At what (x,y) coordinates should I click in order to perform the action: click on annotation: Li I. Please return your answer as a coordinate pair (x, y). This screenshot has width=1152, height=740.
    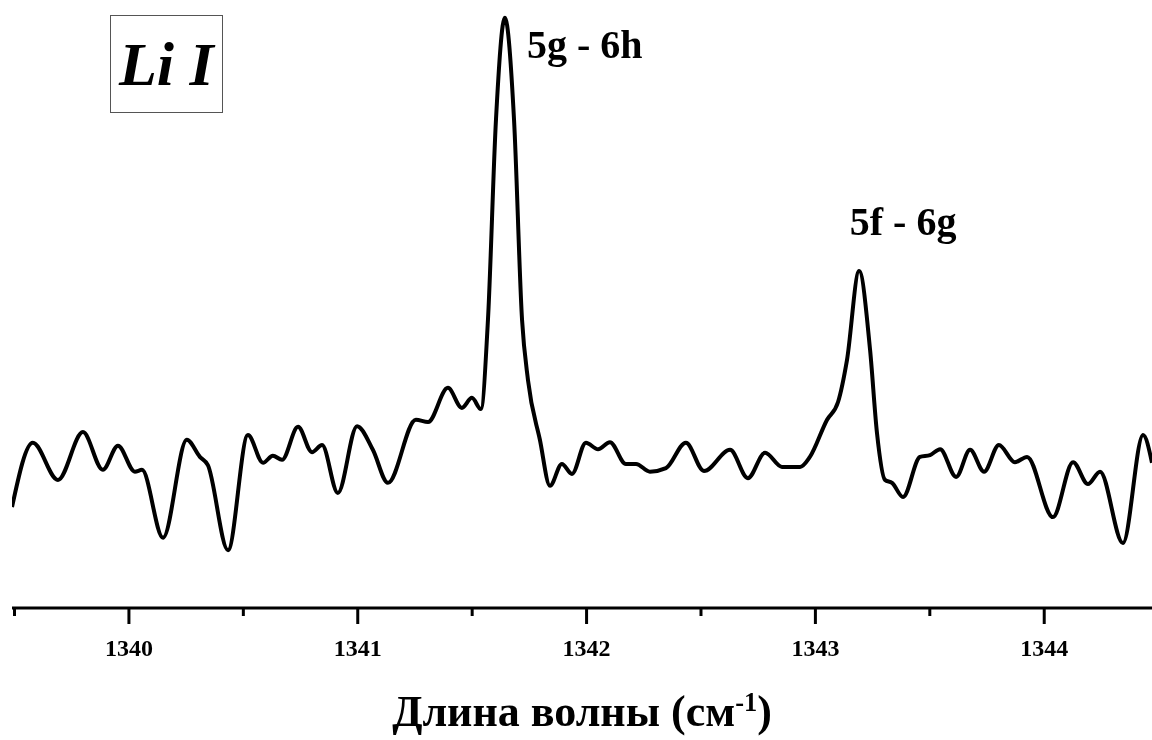
    Looking at the image, I should click on (166, 64).